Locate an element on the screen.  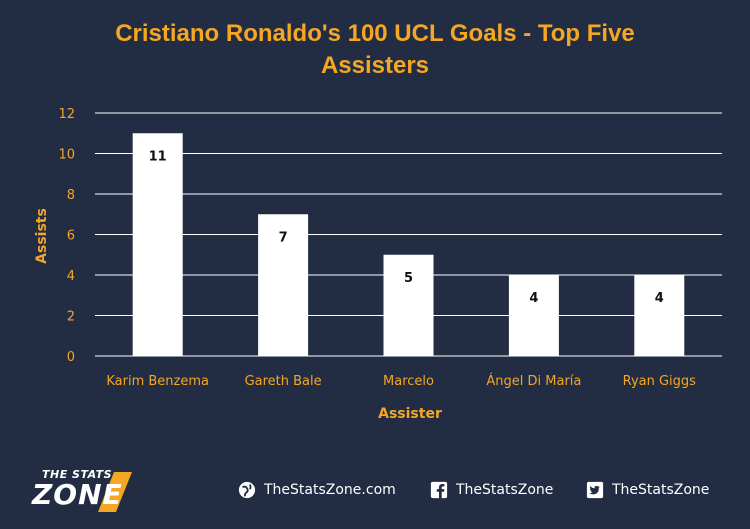
y-tick-label: 8 is located at coordinates (71, 195).